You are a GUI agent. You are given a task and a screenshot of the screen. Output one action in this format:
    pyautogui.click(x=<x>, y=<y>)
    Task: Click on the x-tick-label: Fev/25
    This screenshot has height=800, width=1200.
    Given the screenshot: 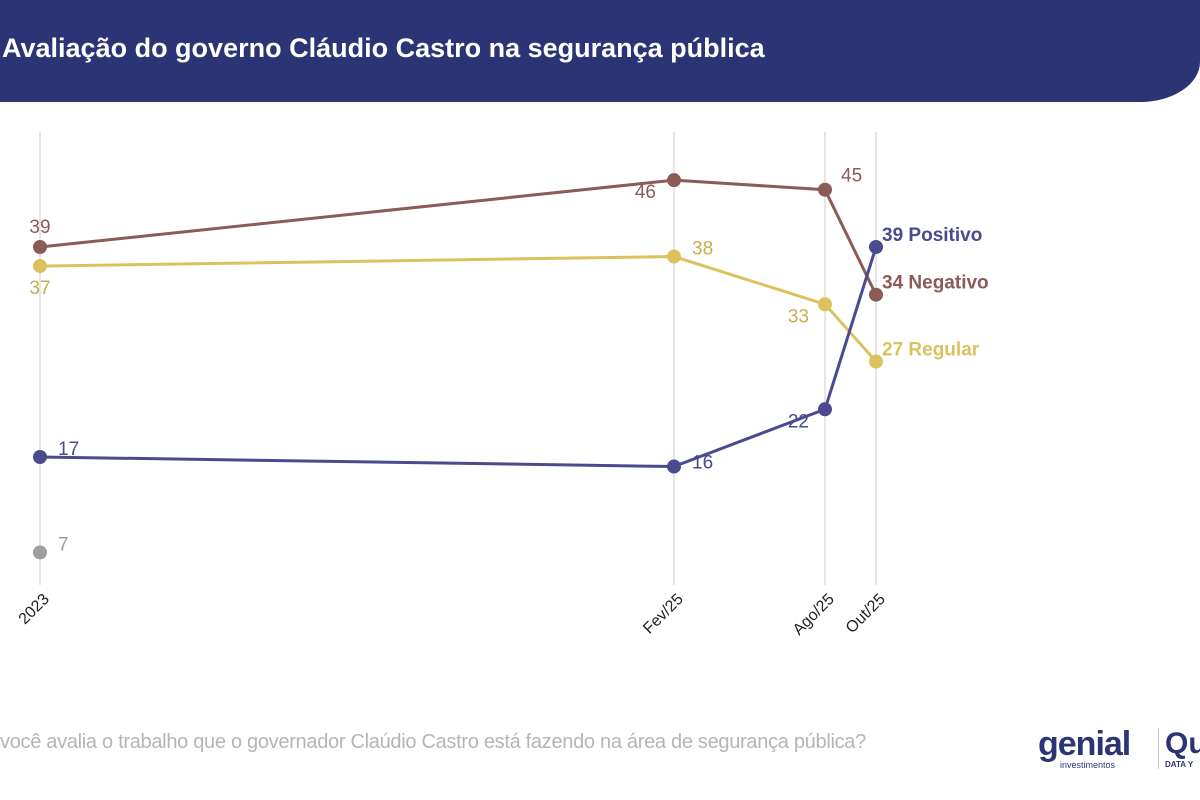 What is the action you would take?
    pyautogui.click(x=663, y=614)
    